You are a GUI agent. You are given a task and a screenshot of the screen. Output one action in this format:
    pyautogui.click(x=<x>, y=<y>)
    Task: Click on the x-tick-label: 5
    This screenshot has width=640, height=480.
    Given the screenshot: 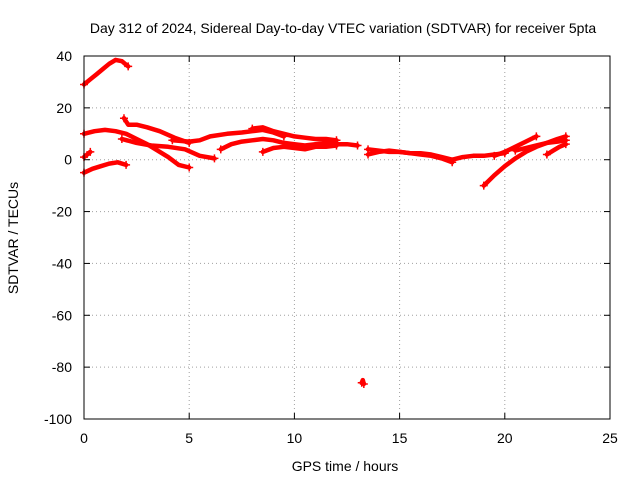 What is the action you would take?
    pyautogui.click(x=189, y=438)
    